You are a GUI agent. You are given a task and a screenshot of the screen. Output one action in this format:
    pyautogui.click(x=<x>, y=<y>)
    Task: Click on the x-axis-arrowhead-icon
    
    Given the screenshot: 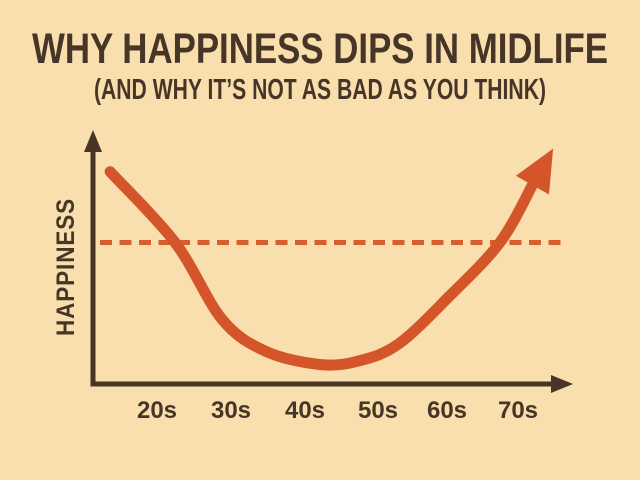 What is the action you would take?
    pyautogui.click(x=562, y=384)
    